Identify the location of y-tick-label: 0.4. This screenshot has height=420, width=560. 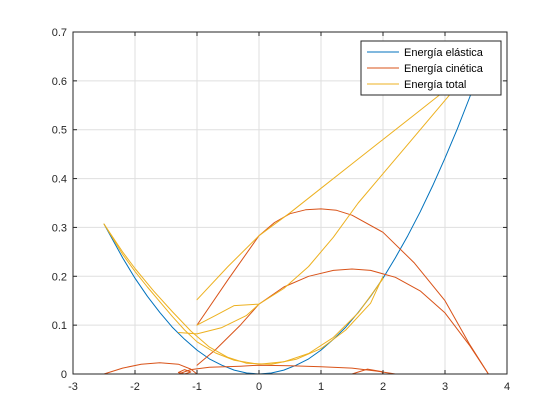
(59, 180).